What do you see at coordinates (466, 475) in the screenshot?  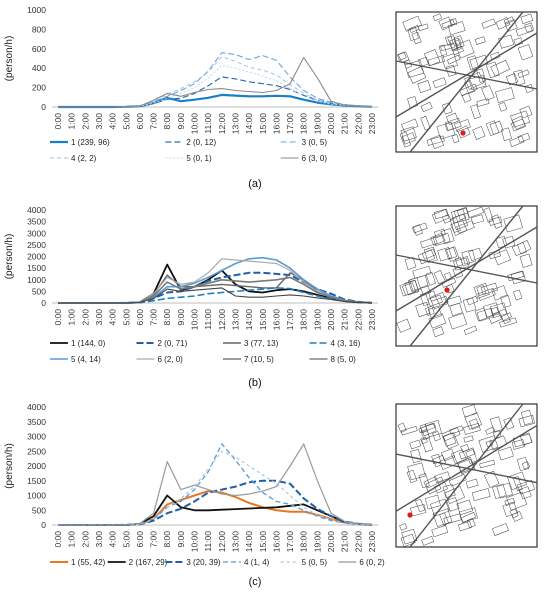 I see `map-c-streets` at bounding box center [466, 475].